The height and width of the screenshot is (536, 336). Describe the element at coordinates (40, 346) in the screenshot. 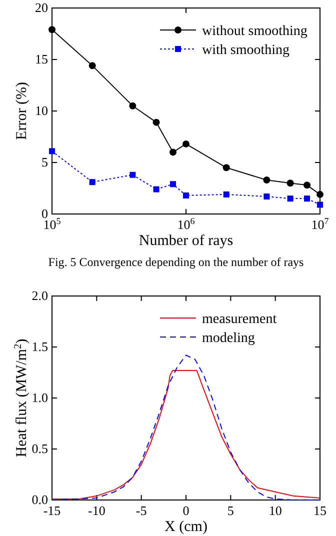

I see `y-tick-label: 1.5` at that location.